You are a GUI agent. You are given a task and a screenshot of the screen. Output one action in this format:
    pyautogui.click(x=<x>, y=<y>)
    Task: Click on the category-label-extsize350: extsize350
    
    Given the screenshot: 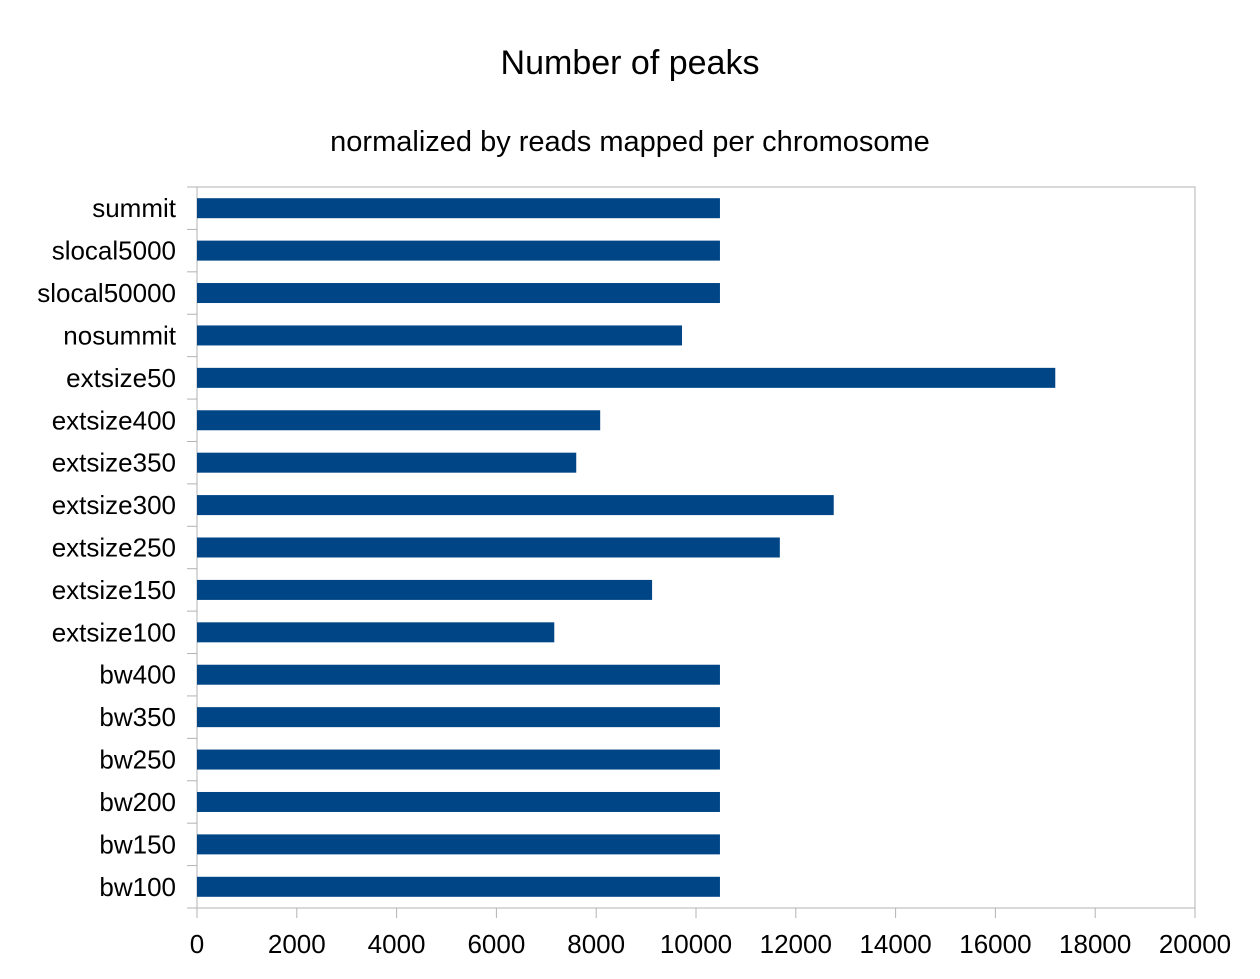 What is the action you would take?
    pyautogui.click(x=114, y=463)
    